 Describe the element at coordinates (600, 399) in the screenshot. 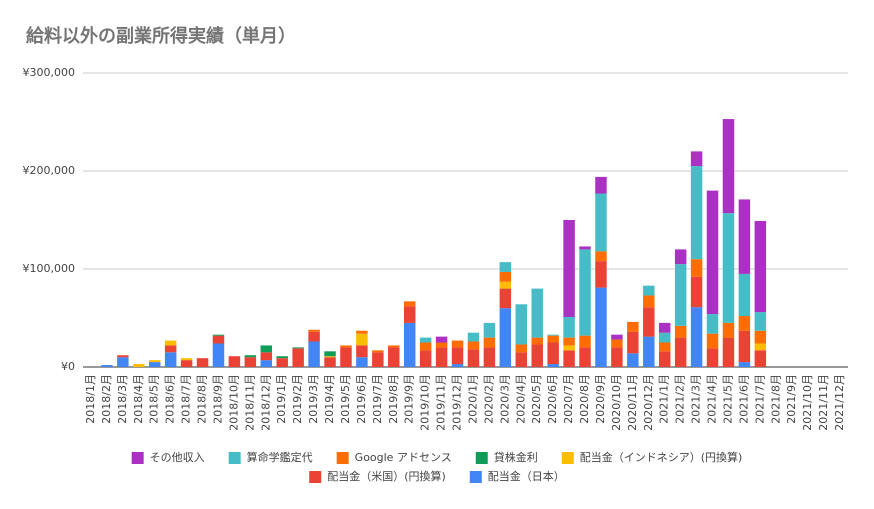

I see `x-tick-label: 2020/9月` at that location.